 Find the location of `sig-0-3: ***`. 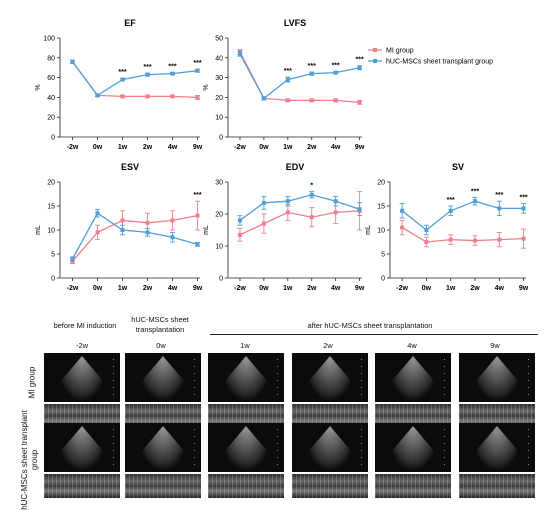

sig-0-3: *** is located at coordinates (147, 67).